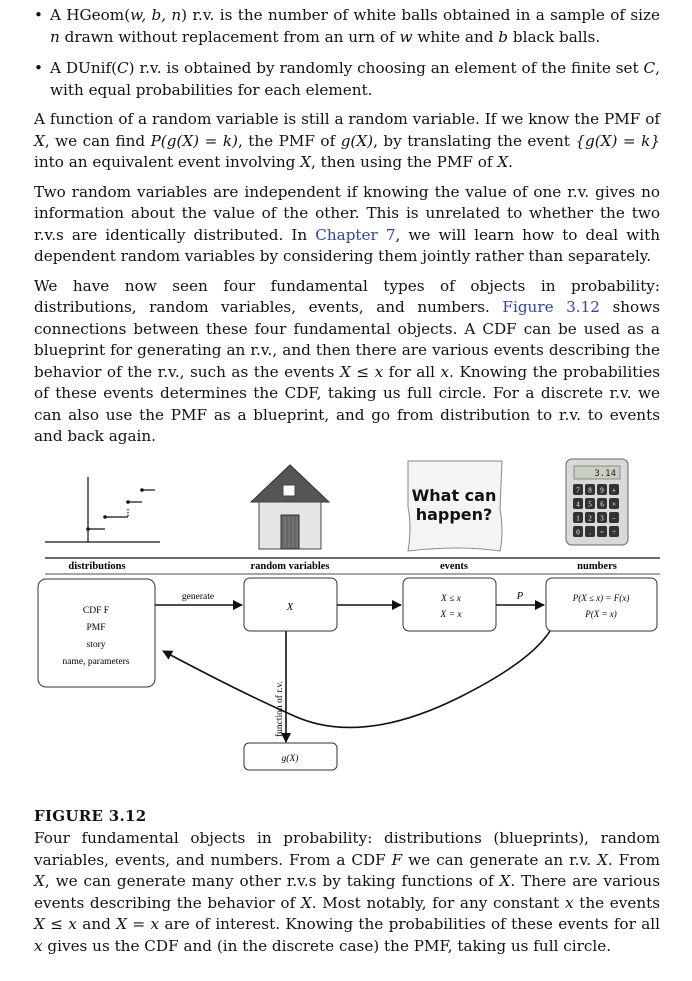  I want to click on text: the events, so click(616, 902).